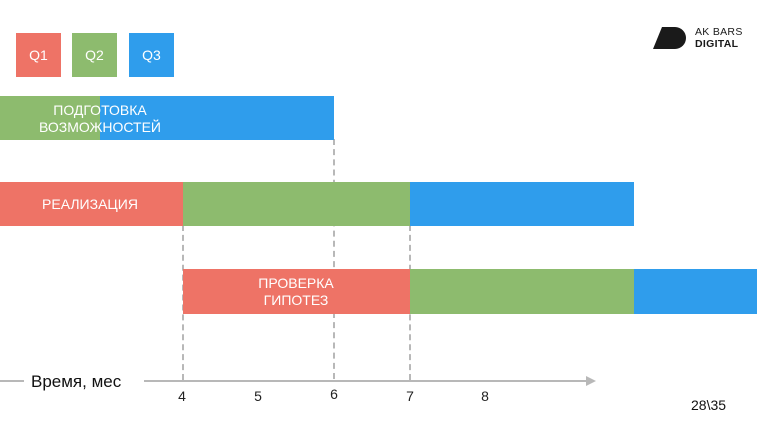 The width and height of the screenshot is (757, 426). I want to click on axis-tick-7: 7, so click(410, 396).